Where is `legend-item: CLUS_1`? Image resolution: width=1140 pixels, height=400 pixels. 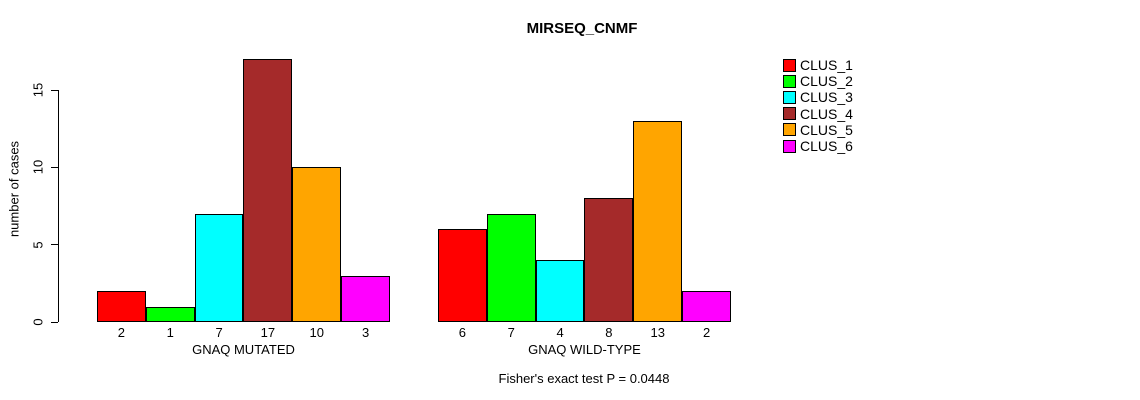
legend-item: CLUS_1 is located at coordinates (818, 65).